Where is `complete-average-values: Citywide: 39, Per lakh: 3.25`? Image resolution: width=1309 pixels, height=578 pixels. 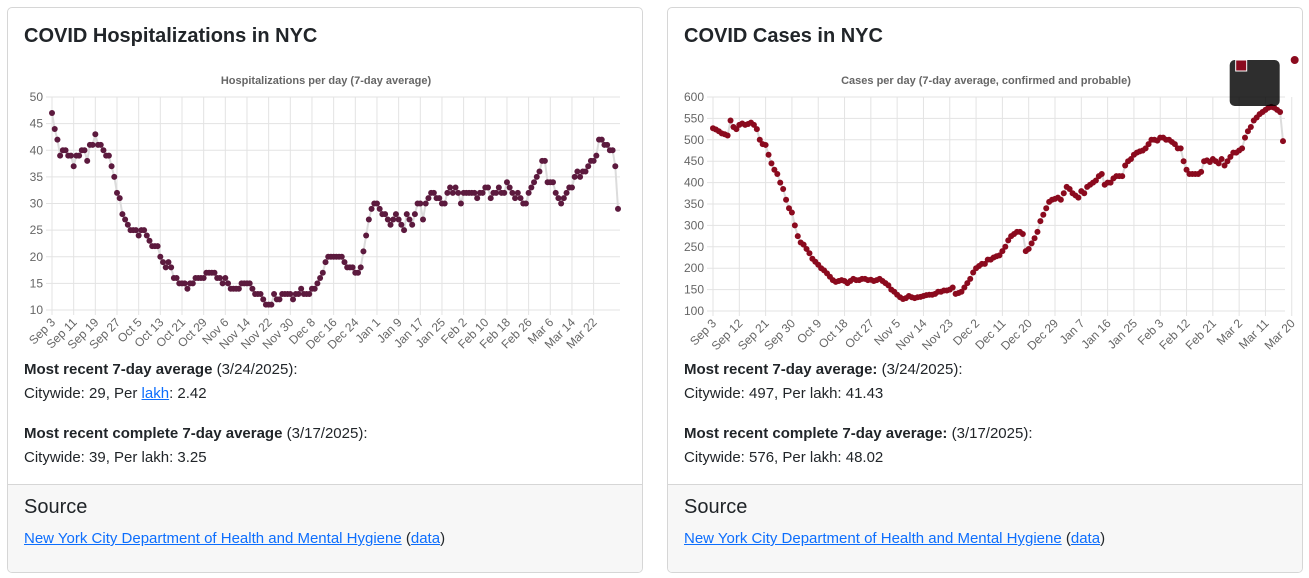
complete-average-values: Citywide: 39, Per lakh: 3.25 is located at coordinates (115, 457).